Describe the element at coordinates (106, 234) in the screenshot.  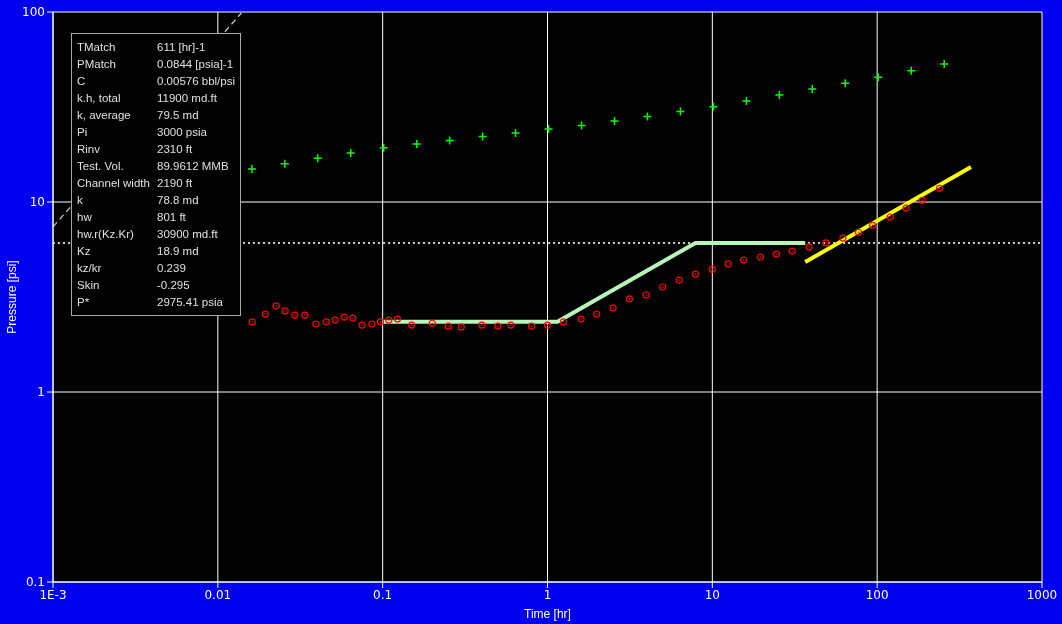
I see `annotation: hw.r(Kz.Kr)` at that location.